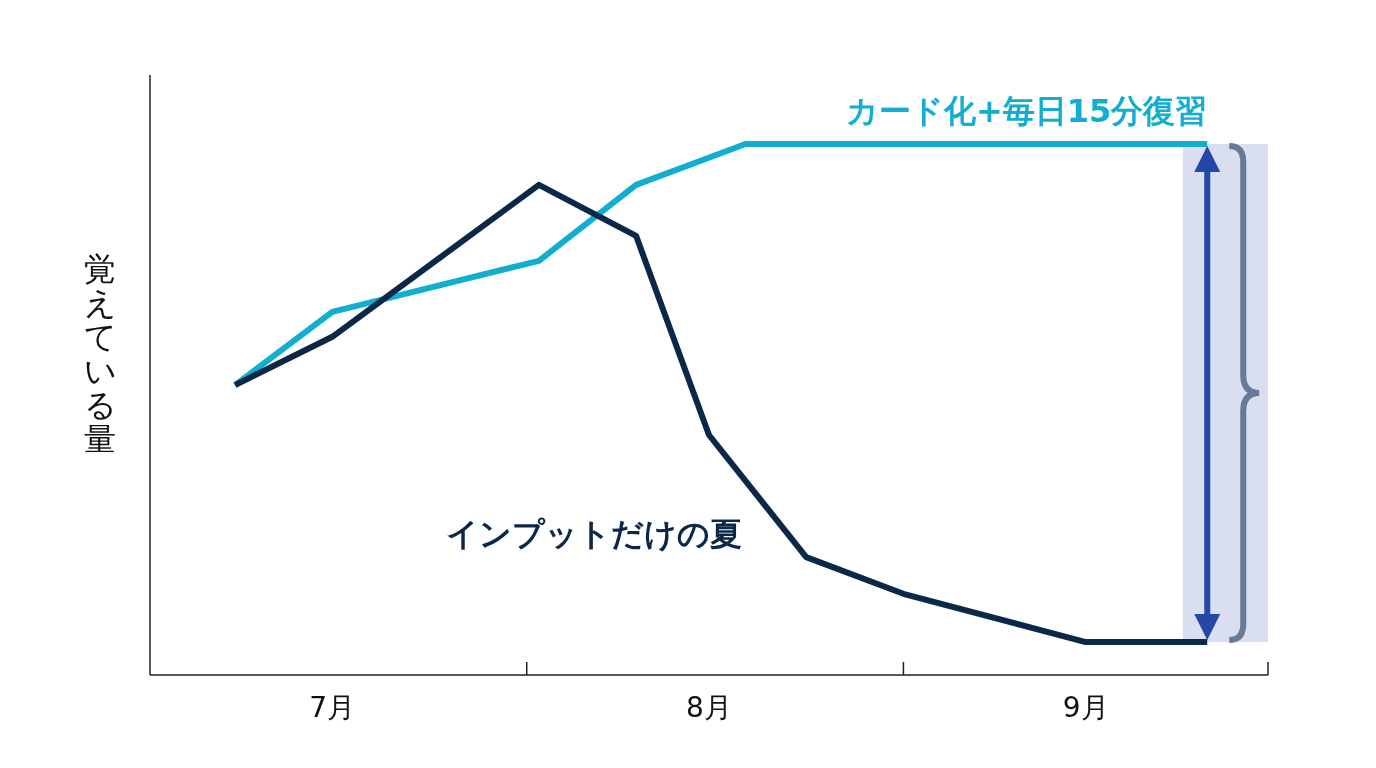 The height and width of the screenshot is (768, 1376). What do you see at coordinates (1026, 111) in the screenshot?
I see `series-label: カード化+毎日15分復習` at bounding box center [1026, 111].